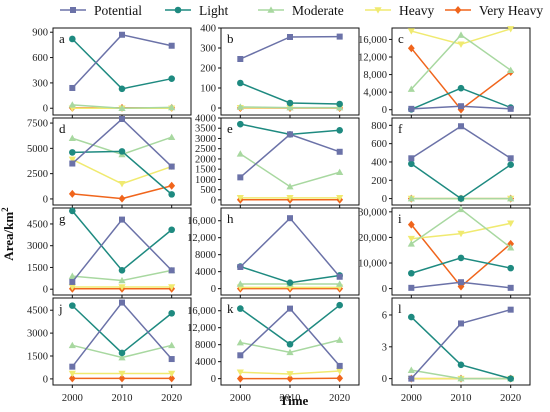 The width and height of the screenshot is (550, 412). What do you see at coordinates (62, 128) in the screenshot?
I see `panel-label: d` at bounding box center [62, 128].